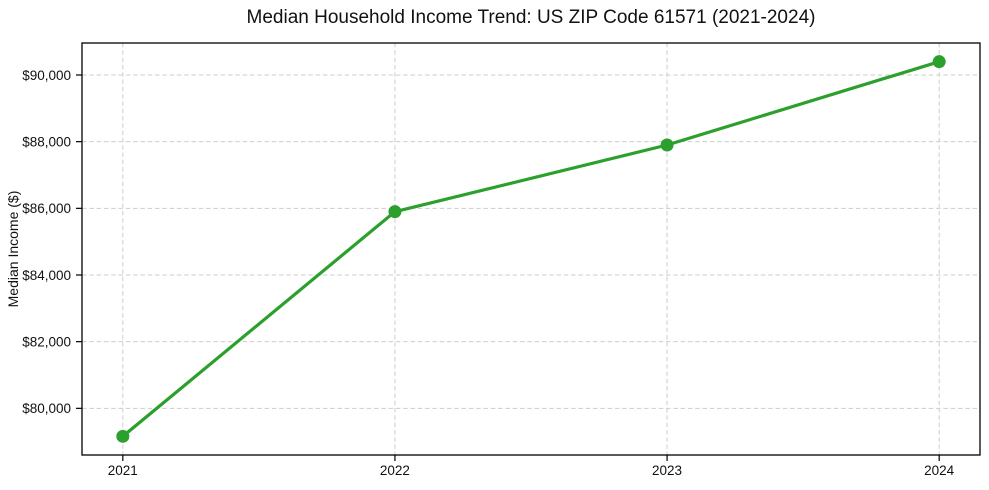 This screenshot has width=989, height=490. What do you see at coordinates (46, 141) in the screenshot?
I see `y-tick-label: $88,000` at bounding box center [46, 141].